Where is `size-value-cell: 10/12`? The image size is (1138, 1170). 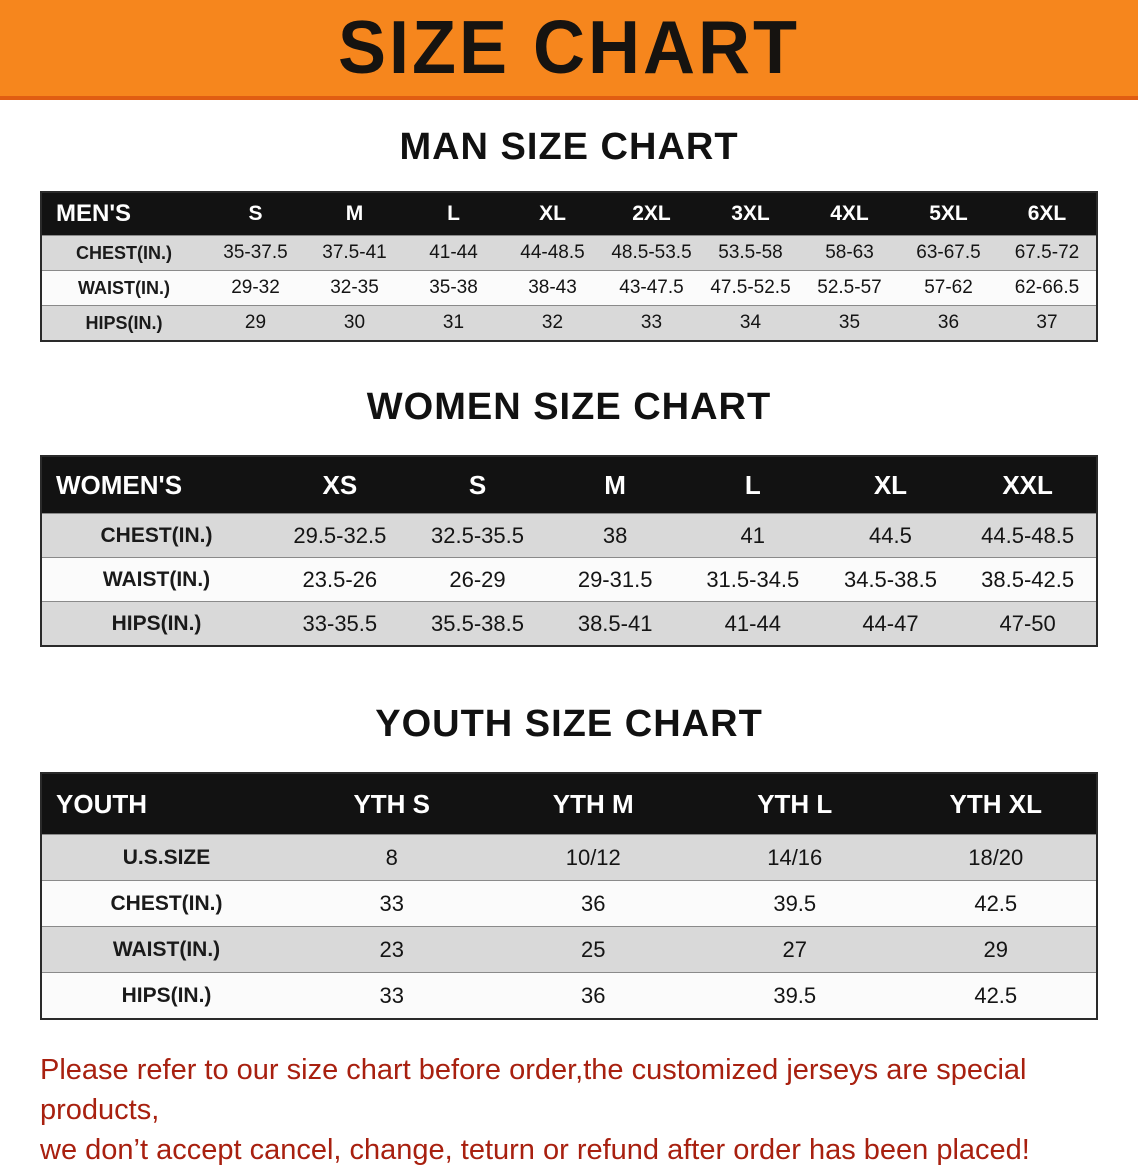 size-value-cell: 10/12 is located at coordinates (593, 857).